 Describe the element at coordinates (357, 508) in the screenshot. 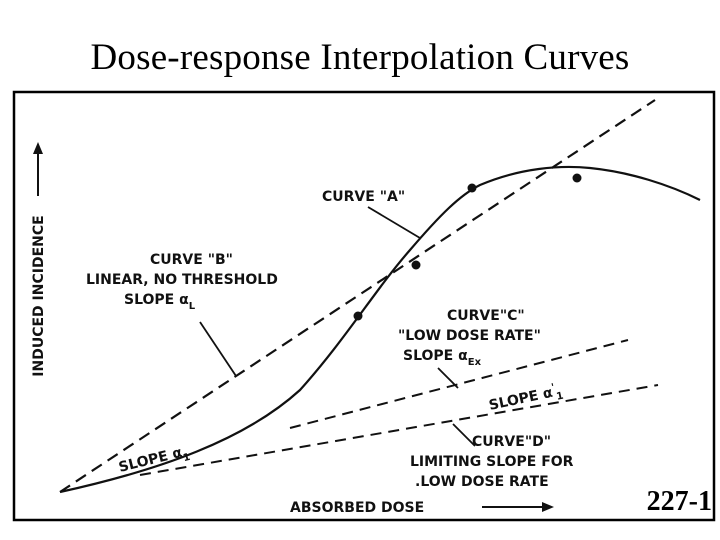

I see `x-axis-label: ABSORBED DOSE` at that location.